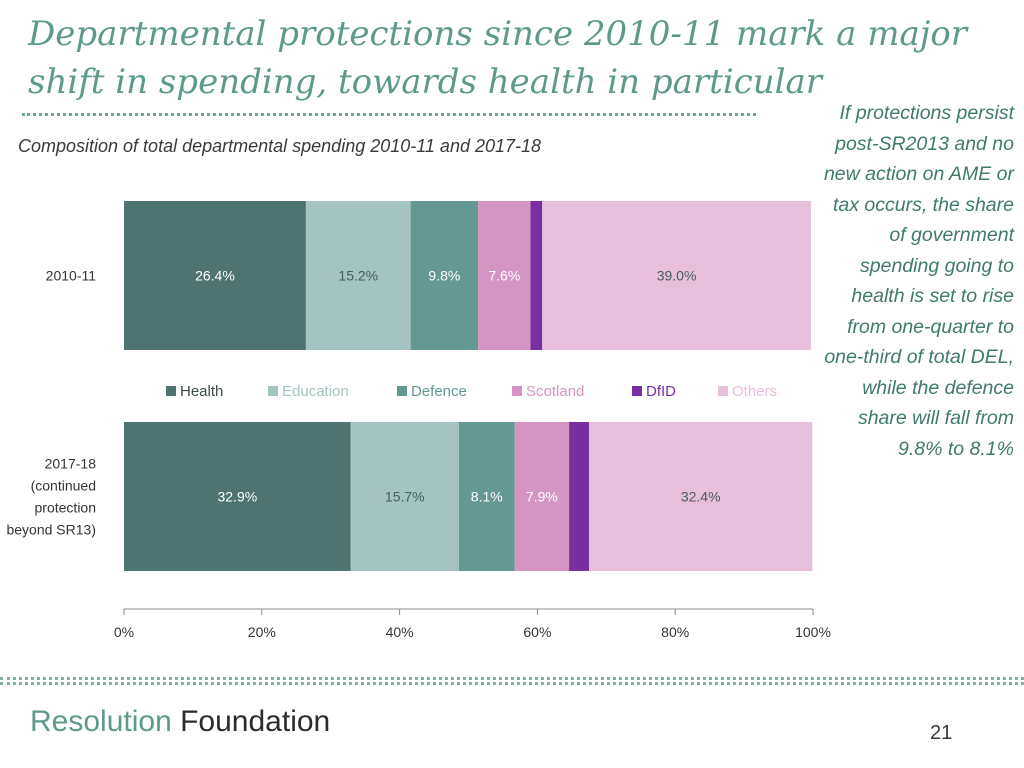 This screenshot has height=768, width=1024. What do you see at coordinates (71, 464) in the screenshot?
I see `category-label-2-line-1: 2017-18` at bounding box center [71, 464].